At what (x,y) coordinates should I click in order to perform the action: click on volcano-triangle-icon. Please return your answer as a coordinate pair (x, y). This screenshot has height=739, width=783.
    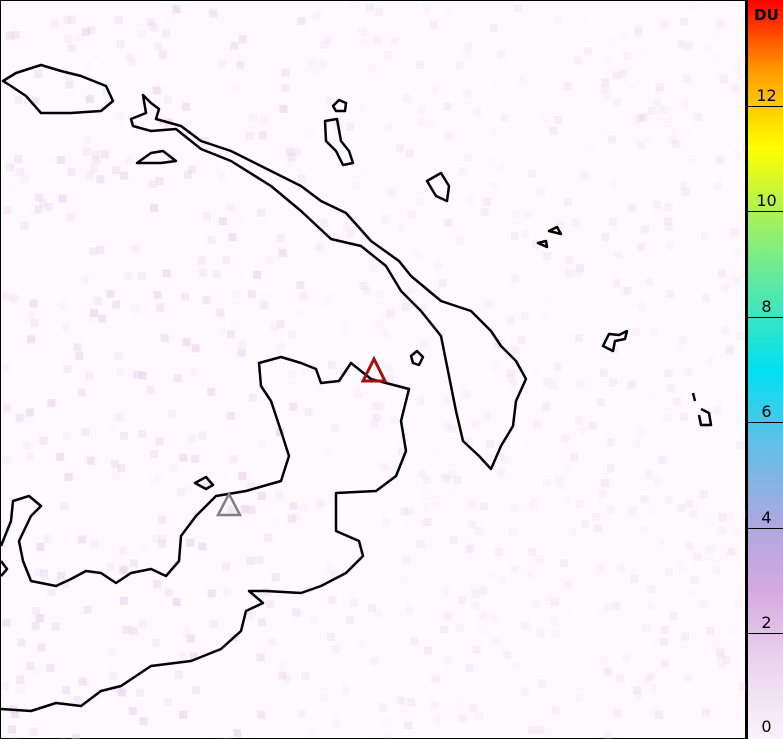
    Looking at the image, I should click on (229, 504).